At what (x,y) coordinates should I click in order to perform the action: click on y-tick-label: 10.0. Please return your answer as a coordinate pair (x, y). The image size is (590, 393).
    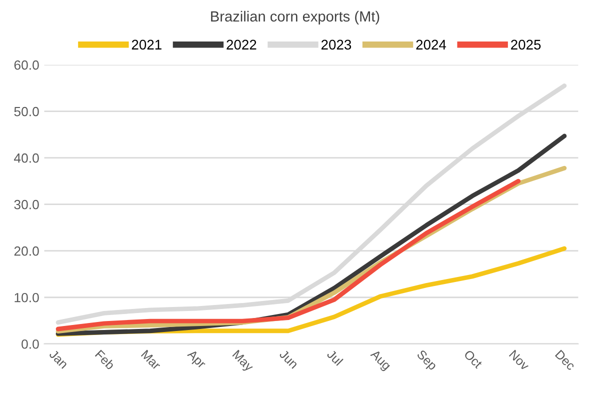
    Looking at the image, I should click on (26, 297).